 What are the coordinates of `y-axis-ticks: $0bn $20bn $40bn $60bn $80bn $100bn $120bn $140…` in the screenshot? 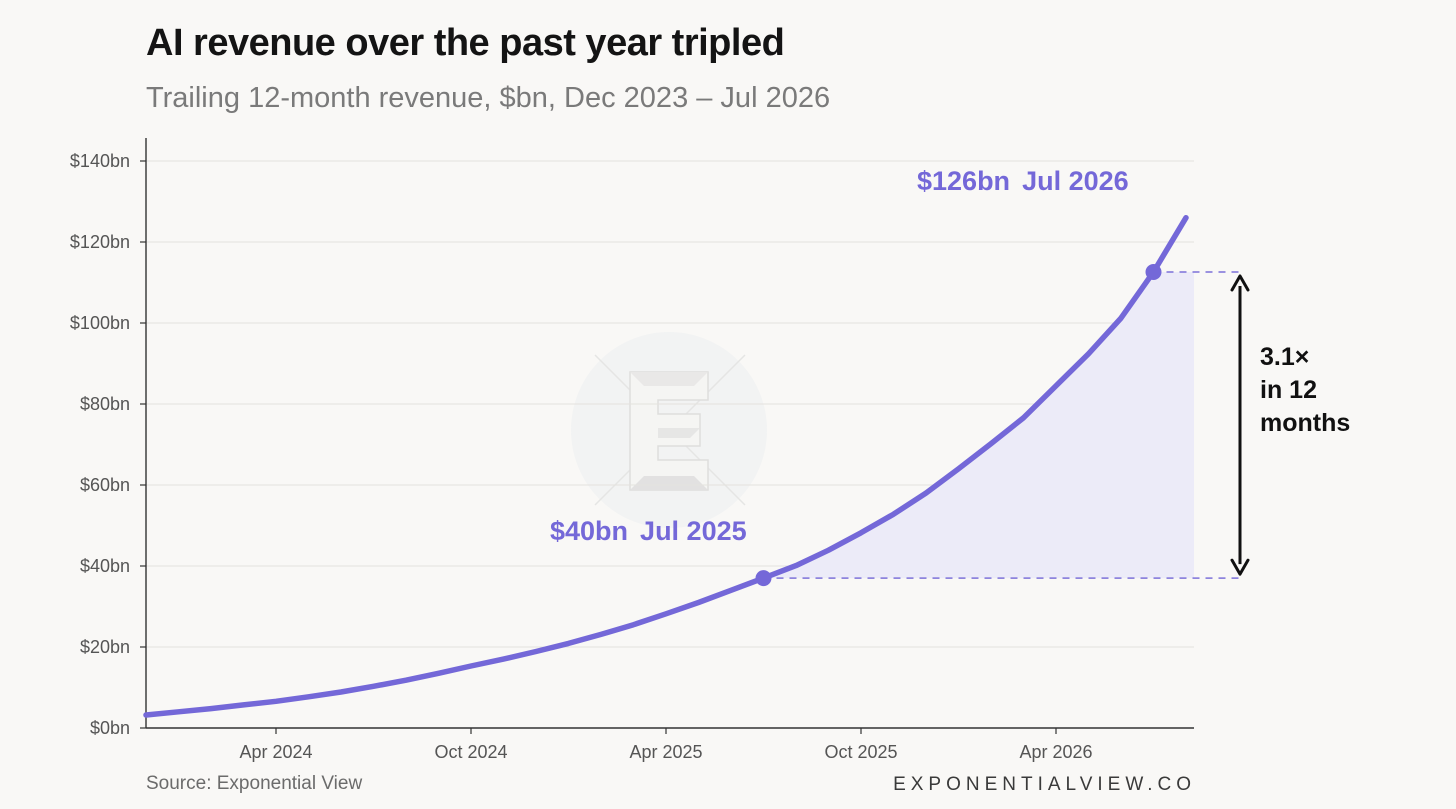 It's located at (108, 444).